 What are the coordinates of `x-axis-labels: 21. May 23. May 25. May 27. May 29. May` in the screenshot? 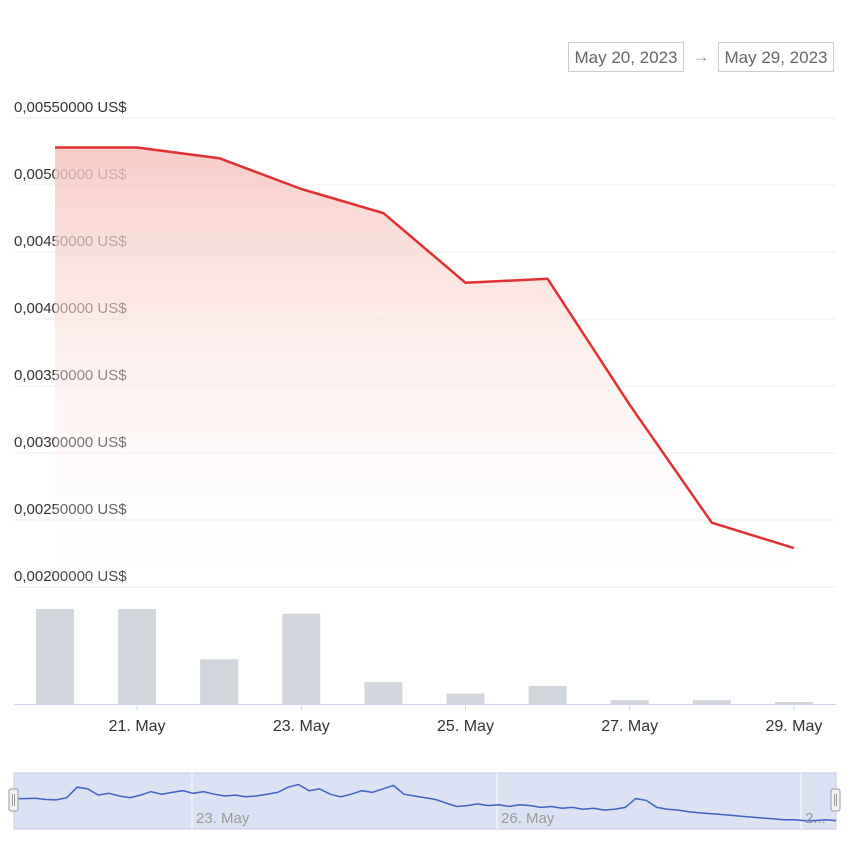 It's located at (465, 719).